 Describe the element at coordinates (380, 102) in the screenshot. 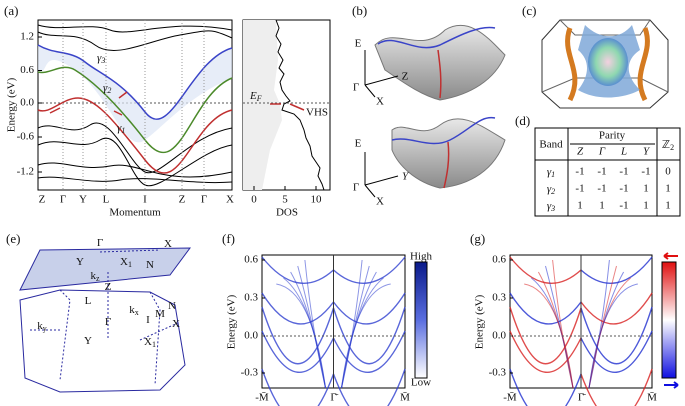

I see `axis-label: X` at that location.